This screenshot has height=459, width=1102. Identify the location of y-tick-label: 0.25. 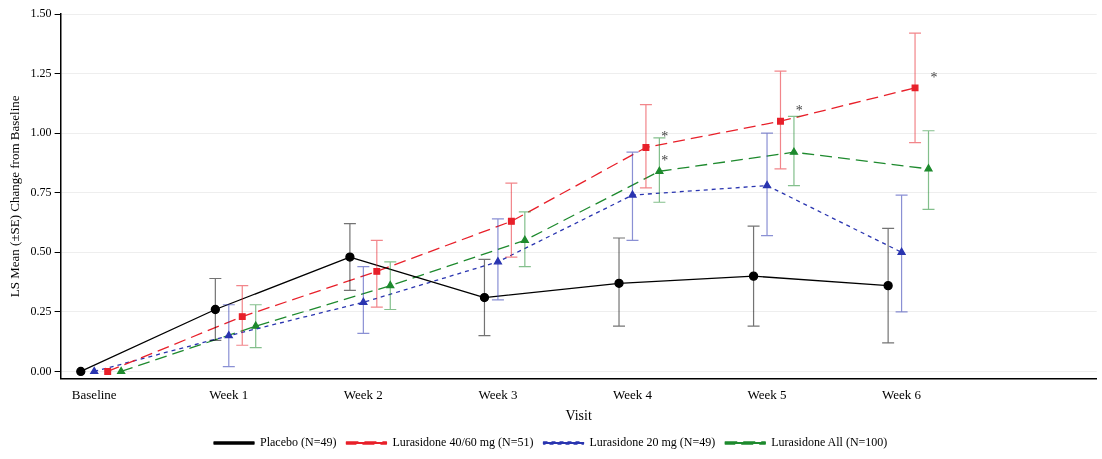
(41, 311).